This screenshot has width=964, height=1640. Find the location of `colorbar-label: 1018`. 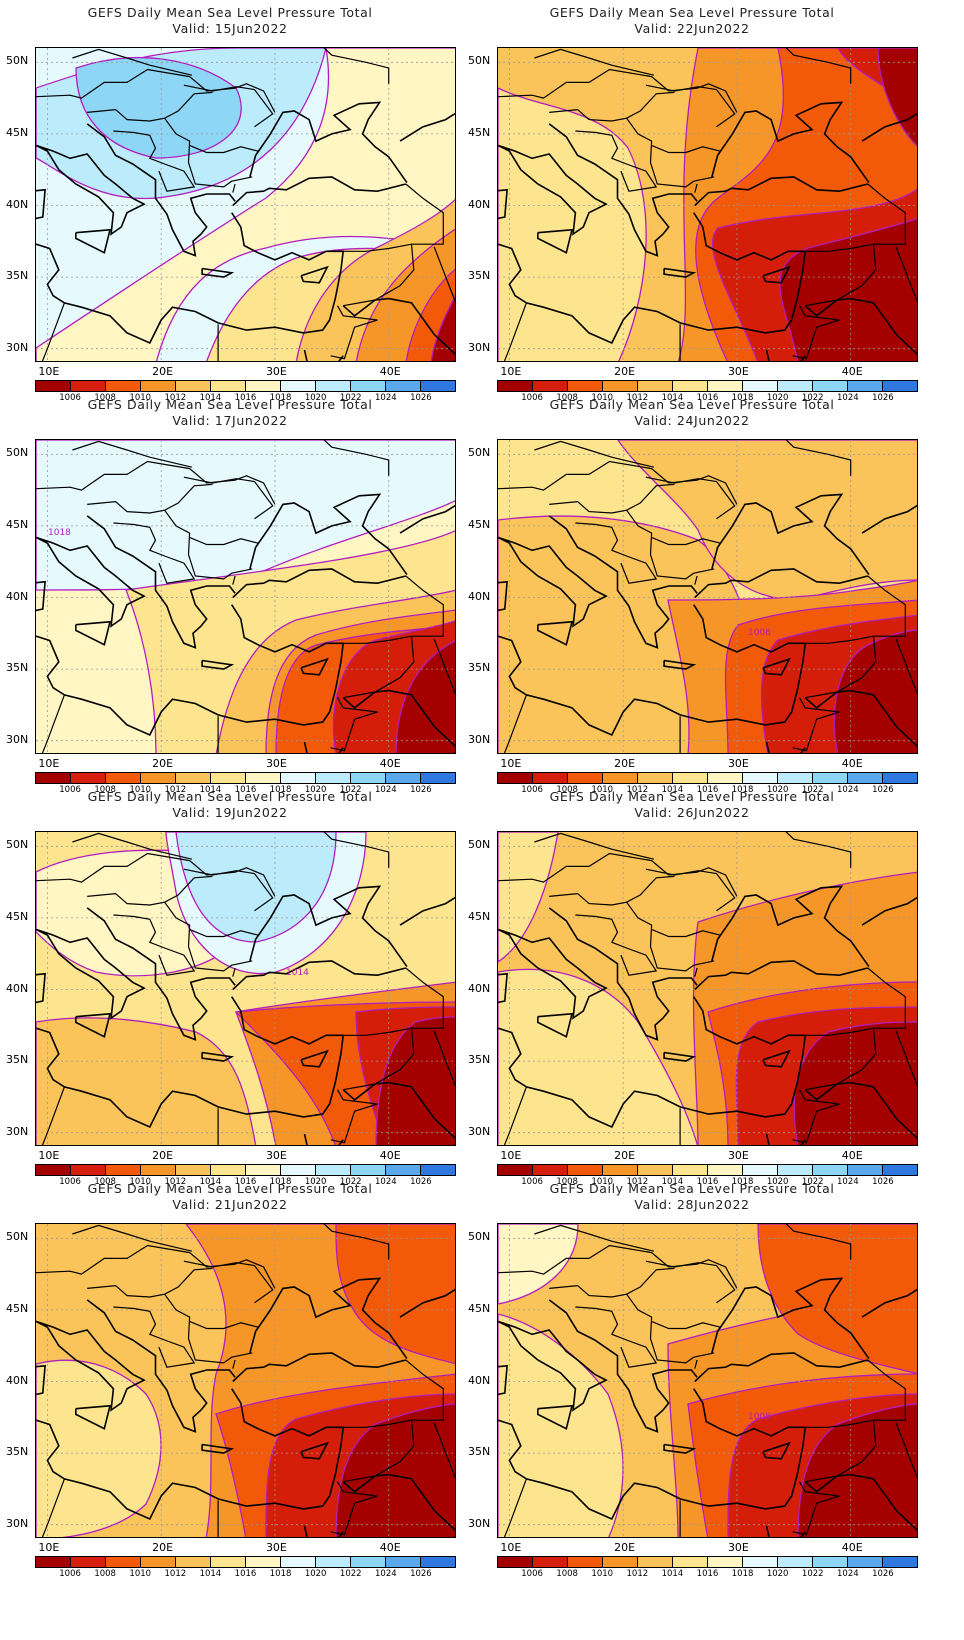

colorbar-label: 1018 is located at coordinates (280, 398).